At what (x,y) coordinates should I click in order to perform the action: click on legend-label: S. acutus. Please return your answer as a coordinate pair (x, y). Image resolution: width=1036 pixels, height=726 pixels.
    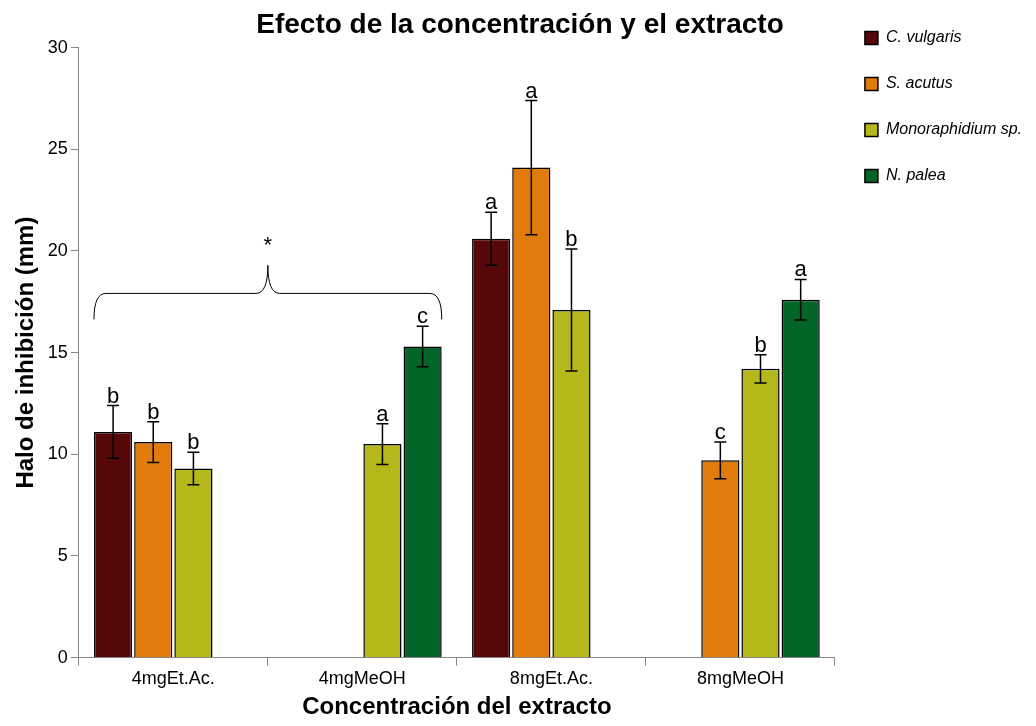
    Looking at the image, I should click on (919, 83).